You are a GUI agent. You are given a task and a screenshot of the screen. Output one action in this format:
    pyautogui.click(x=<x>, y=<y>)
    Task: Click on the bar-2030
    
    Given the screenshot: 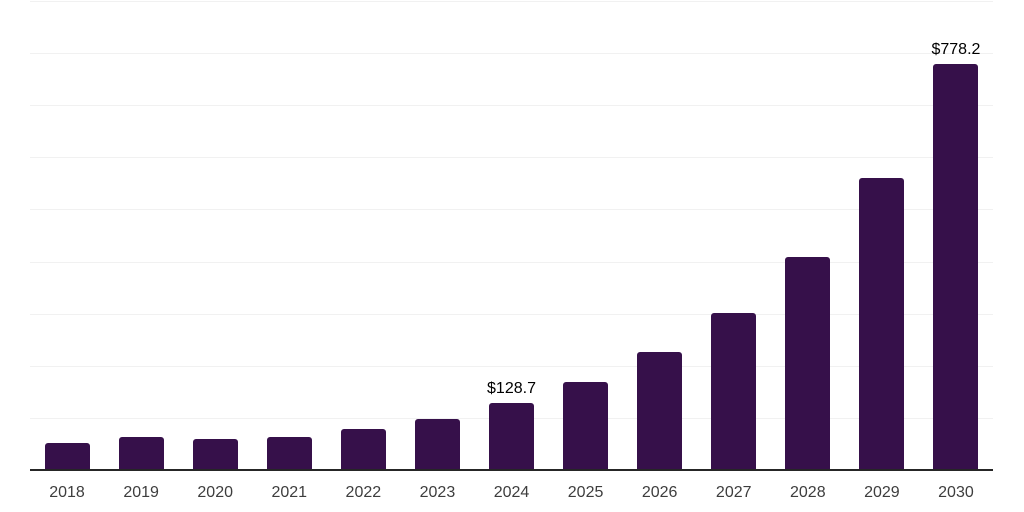 What is the action you would take?
    pyautogui.click(x=956, y=267)
    